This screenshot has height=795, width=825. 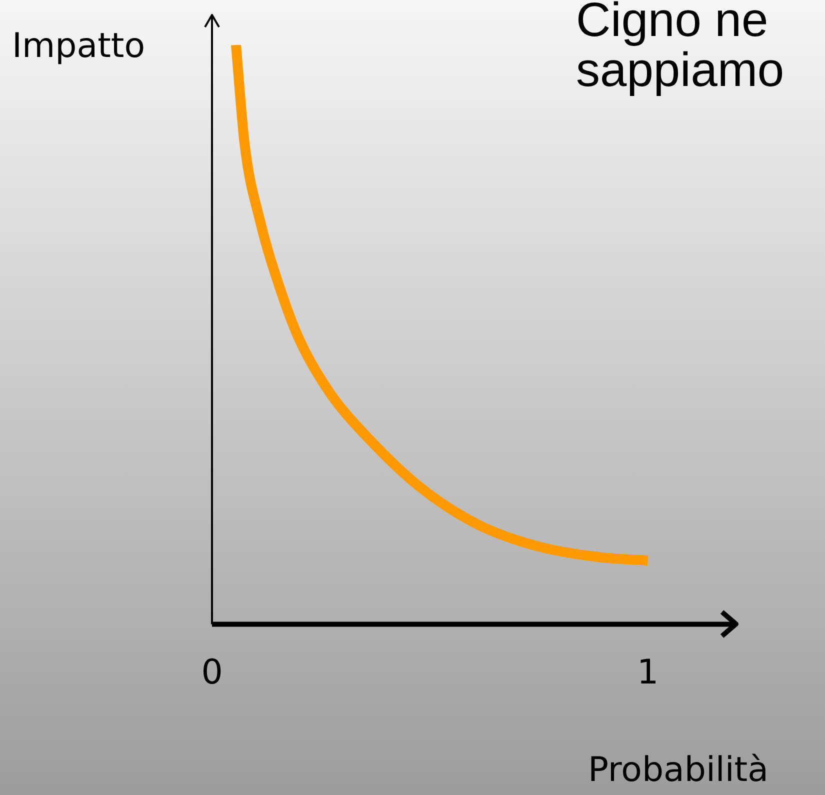 I want to click on y-axis-title: Impatto, so click(x=79, y=46).